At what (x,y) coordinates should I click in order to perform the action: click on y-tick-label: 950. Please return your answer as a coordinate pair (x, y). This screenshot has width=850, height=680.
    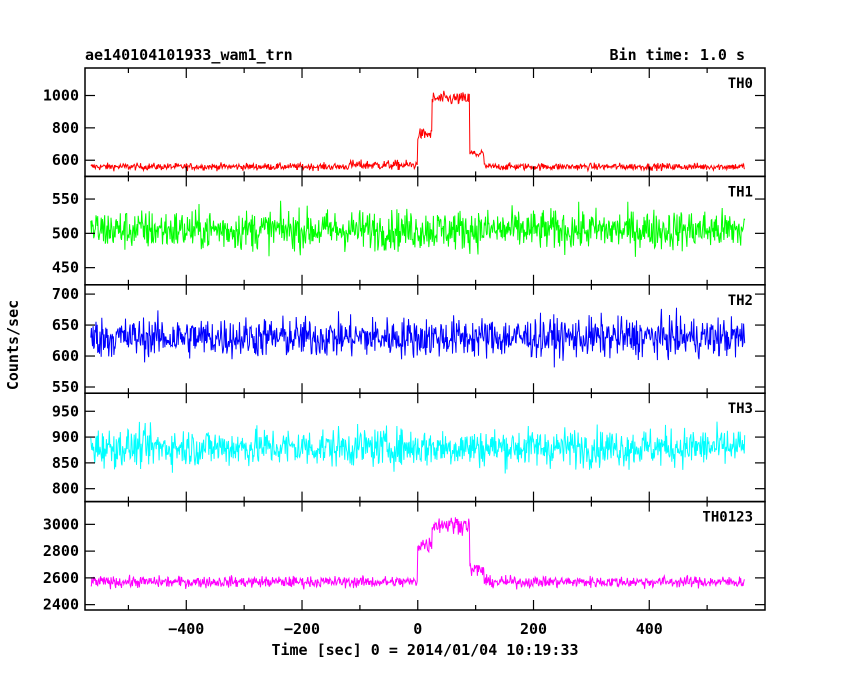
    Looking at the image, I should click on (65, 411).